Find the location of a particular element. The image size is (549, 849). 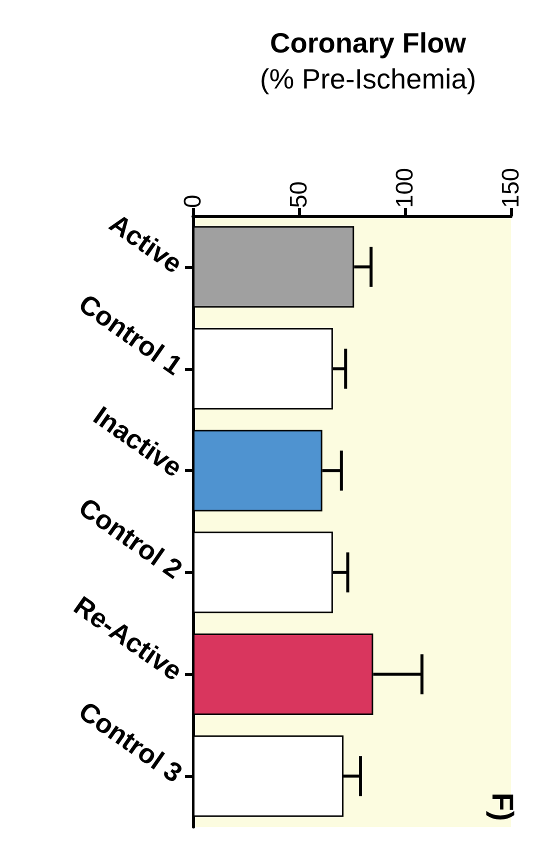

annotation: F) is located at coordinates (502, 807).